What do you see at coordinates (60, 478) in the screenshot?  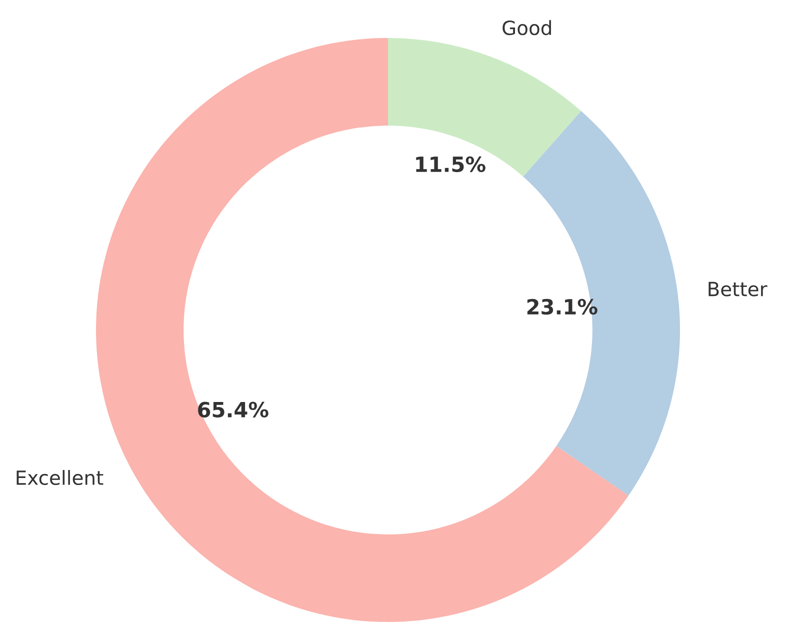 I see `slice-label: Excellent` at bounding box center [60, 478].